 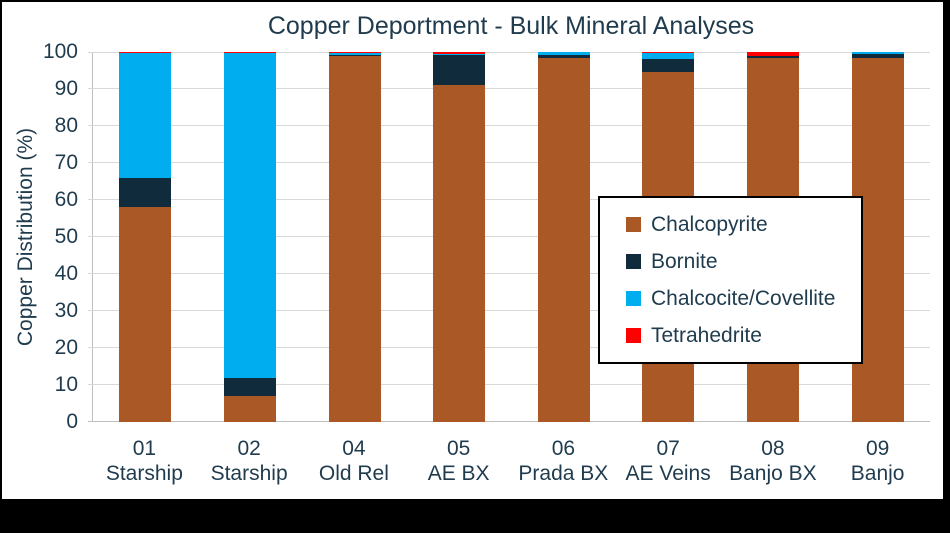 I want to click on y-tick-label-30: 30, so click(x=66, y=310).